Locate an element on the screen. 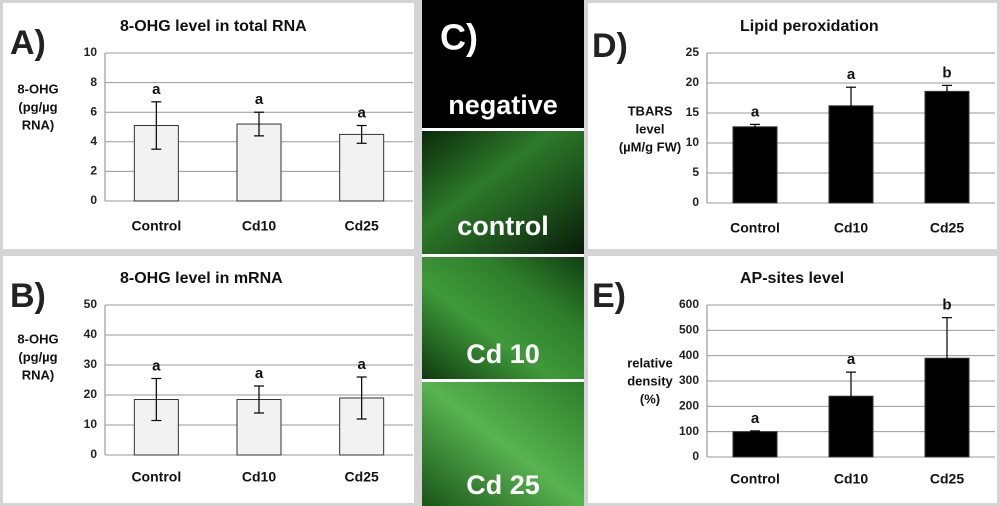 This screenshot has width=1000, height=506. chart-title: 8-OHG level in total RNA is located at coordinates (213, 26).